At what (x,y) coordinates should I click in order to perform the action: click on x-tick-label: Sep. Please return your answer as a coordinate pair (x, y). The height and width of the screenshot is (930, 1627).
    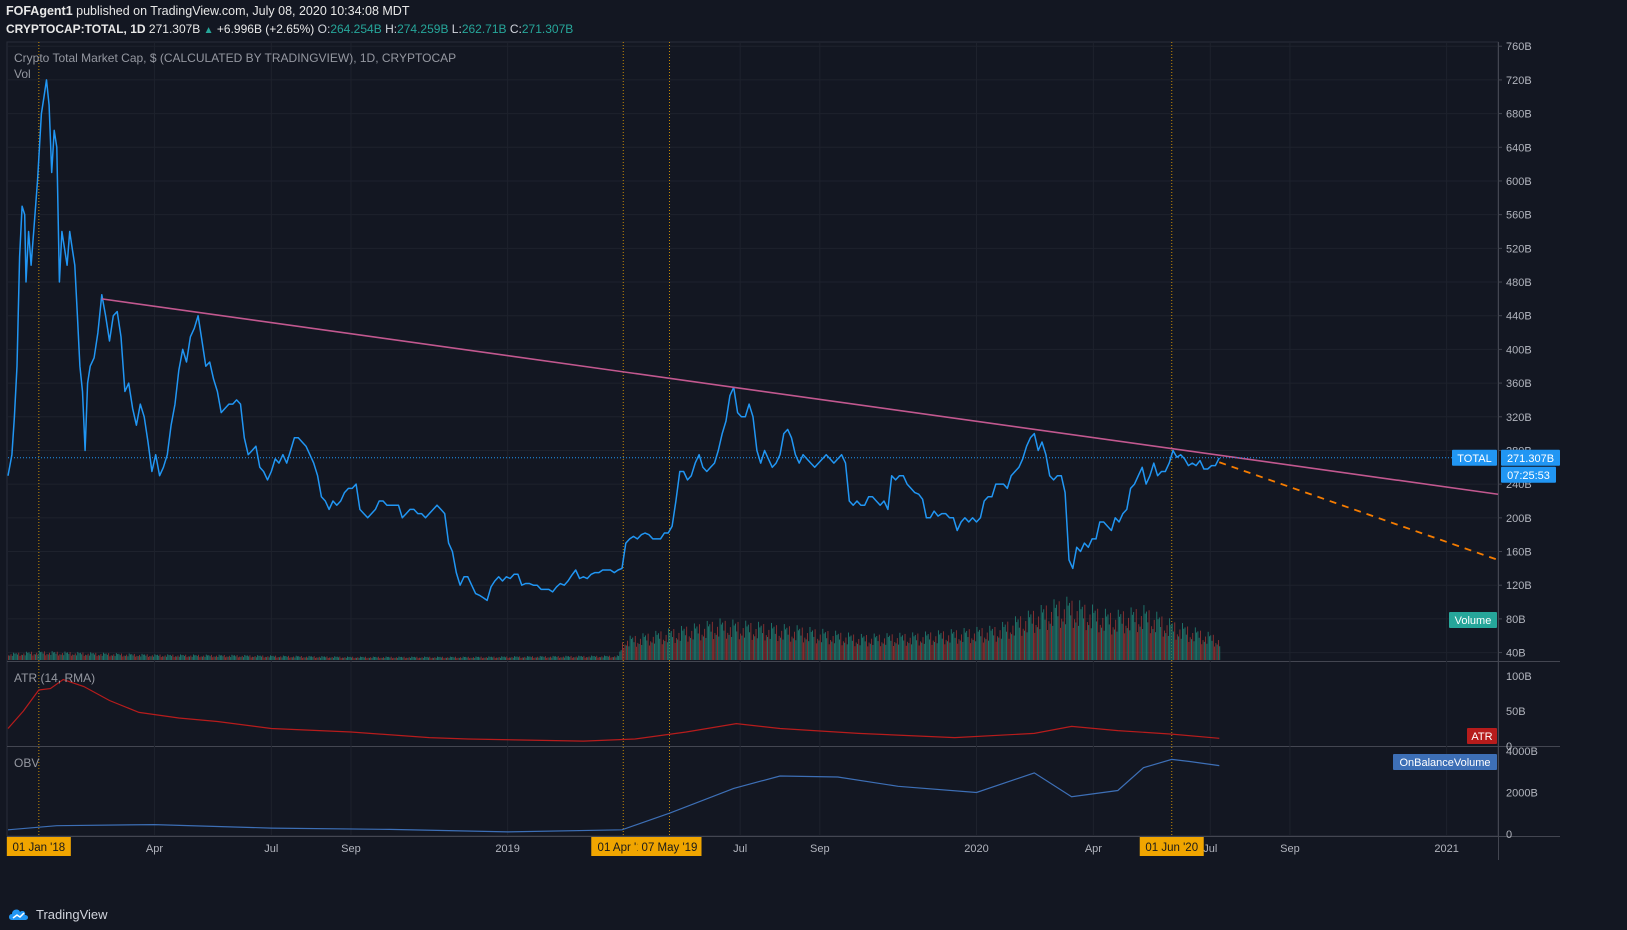
    Looking at the image, I should click on (351, 849).